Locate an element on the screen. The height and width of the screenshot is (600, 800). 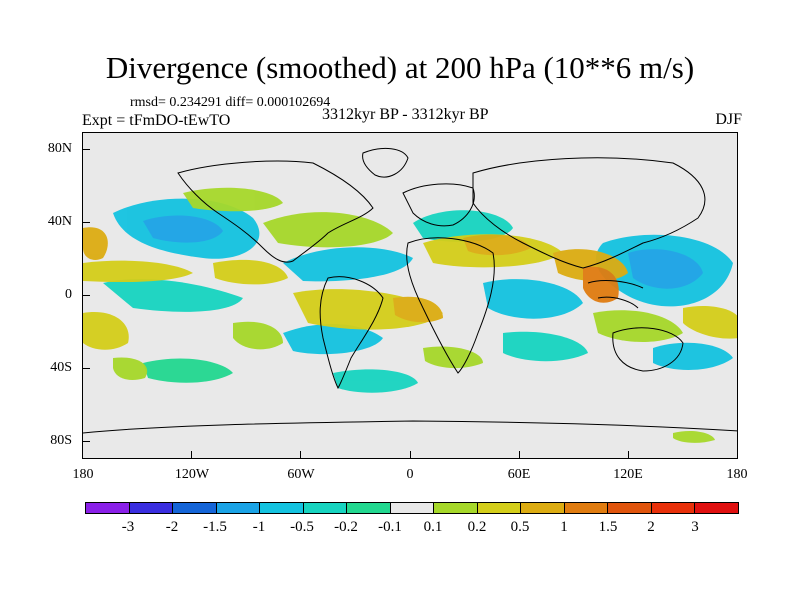
greenland-coast is located at coordinates (385, 162).